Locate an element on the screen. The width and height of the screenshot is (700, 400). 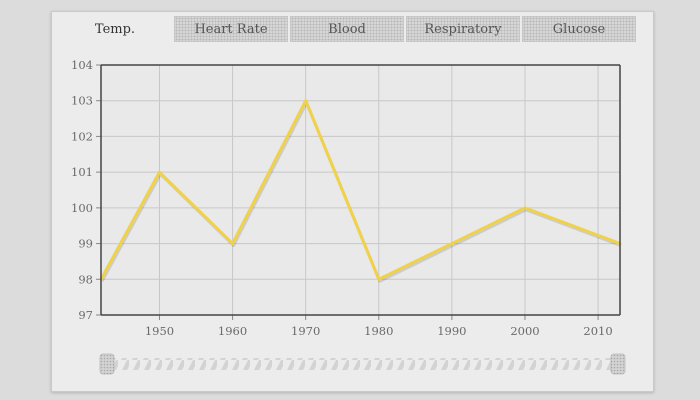
slider-handle-left-texture is located at coordinates (107, 364).